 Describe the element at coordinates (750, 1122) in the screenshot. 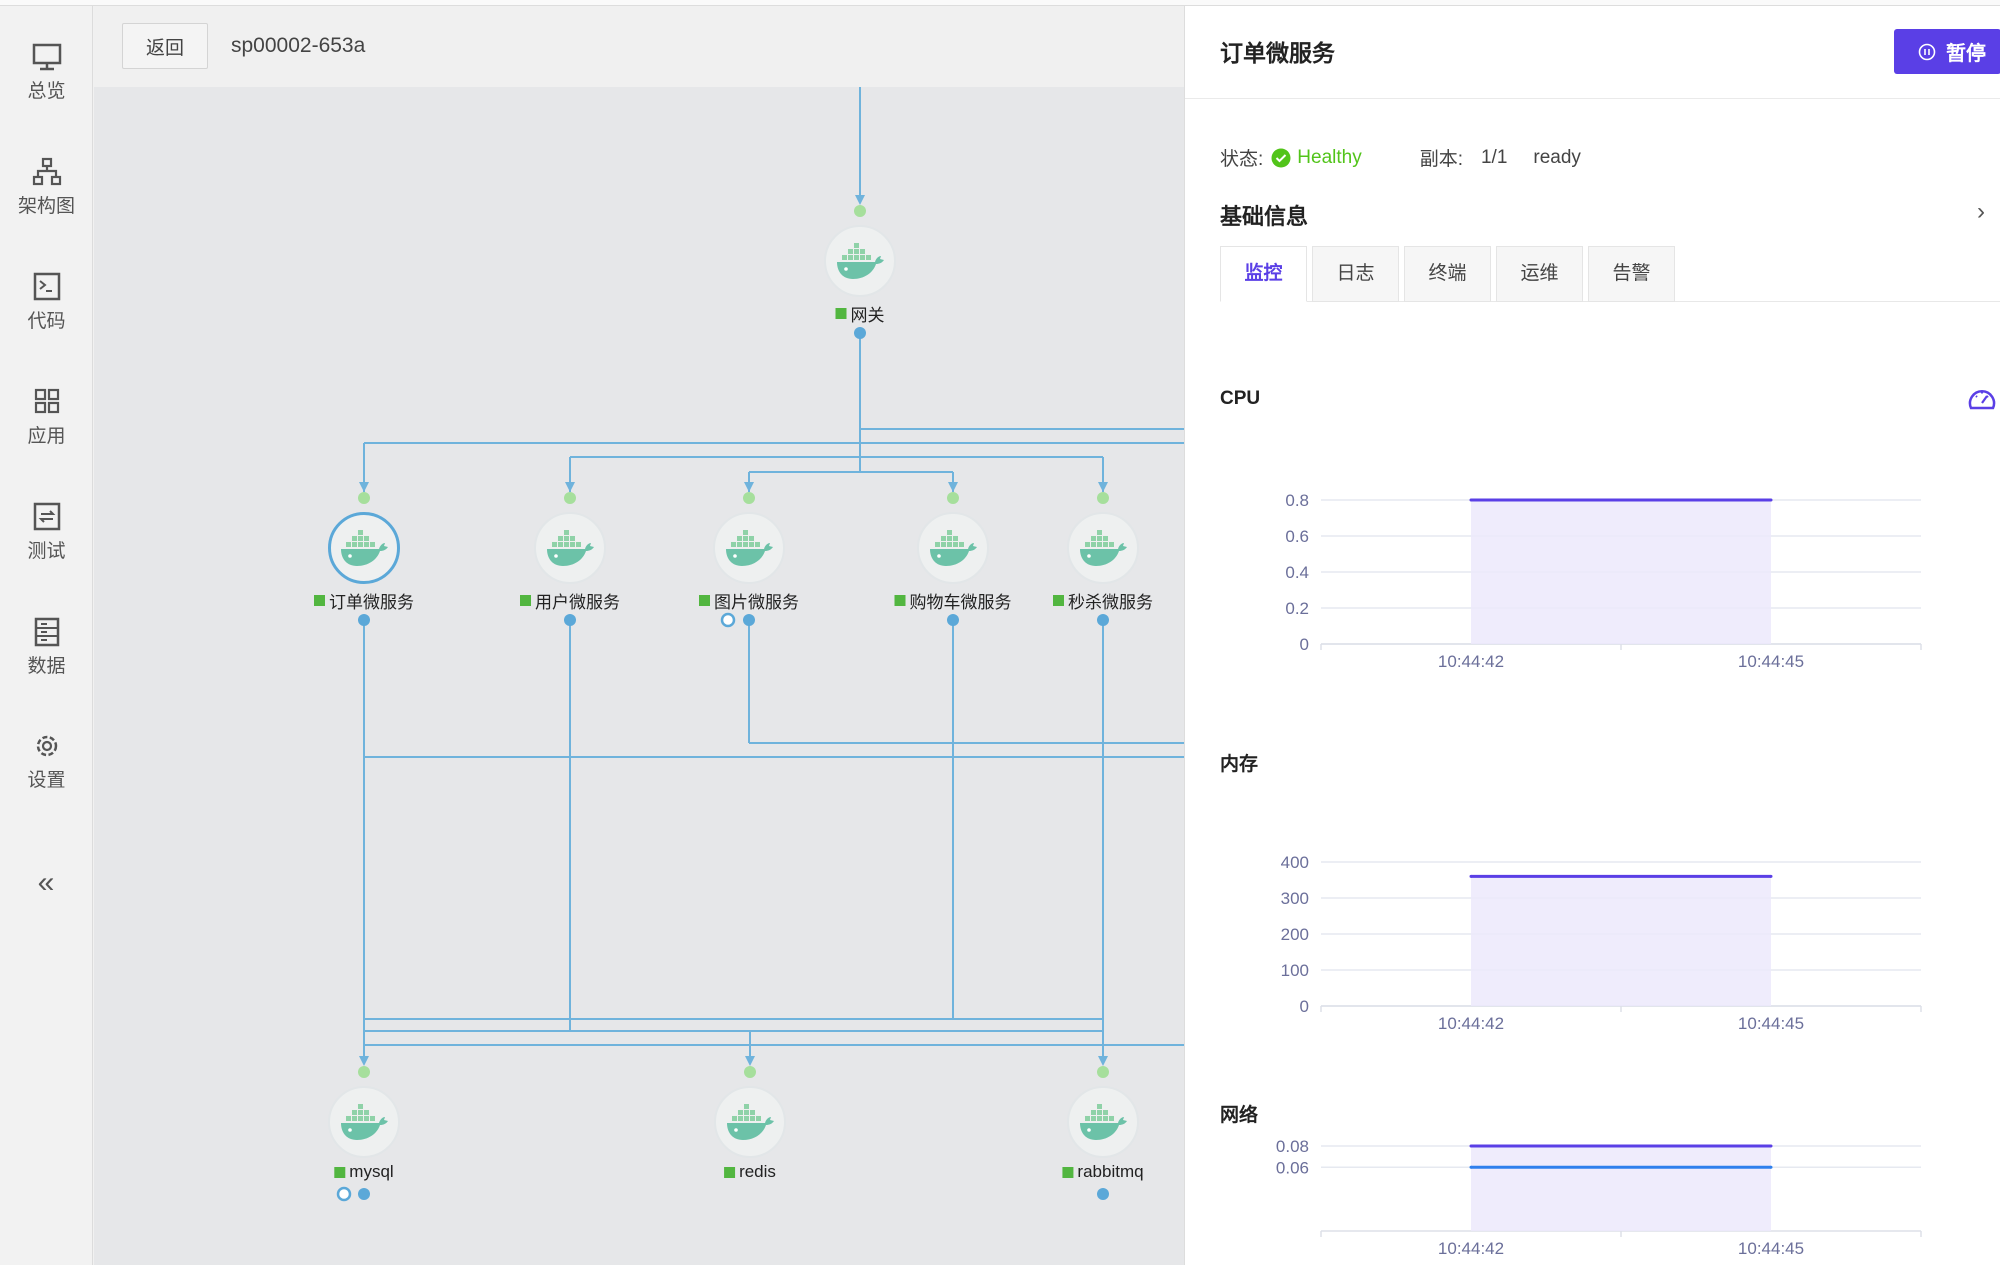

I see `service-node-redis` at that location.